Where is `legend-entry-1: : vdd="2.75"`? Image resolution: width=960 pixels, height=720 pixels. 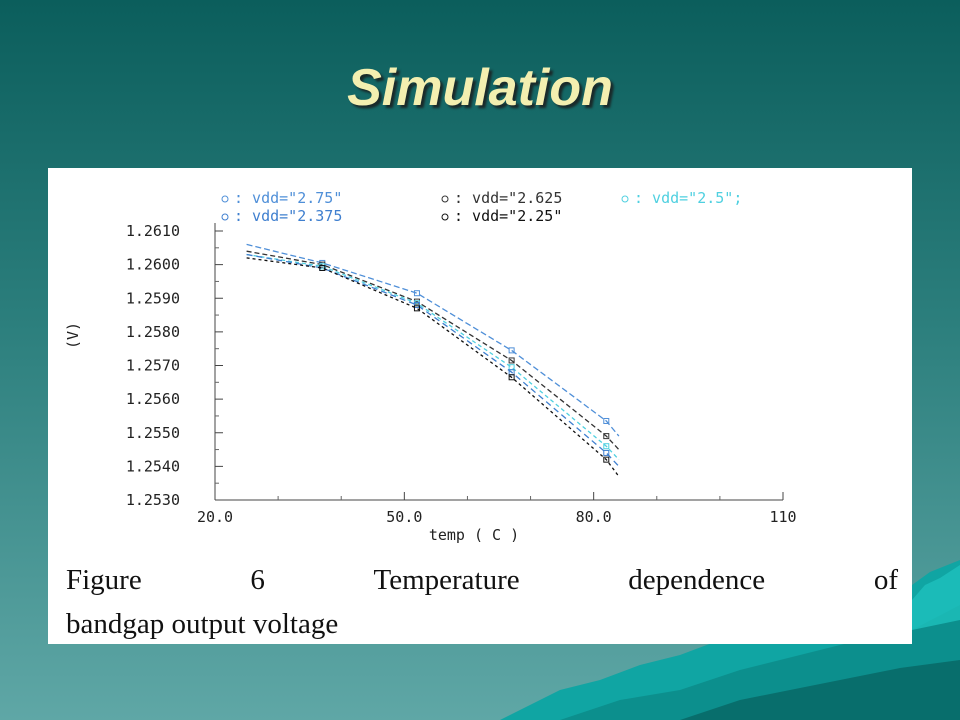
legend-entry-1: : vdd="2.75" is located at coordinates (281, 198).